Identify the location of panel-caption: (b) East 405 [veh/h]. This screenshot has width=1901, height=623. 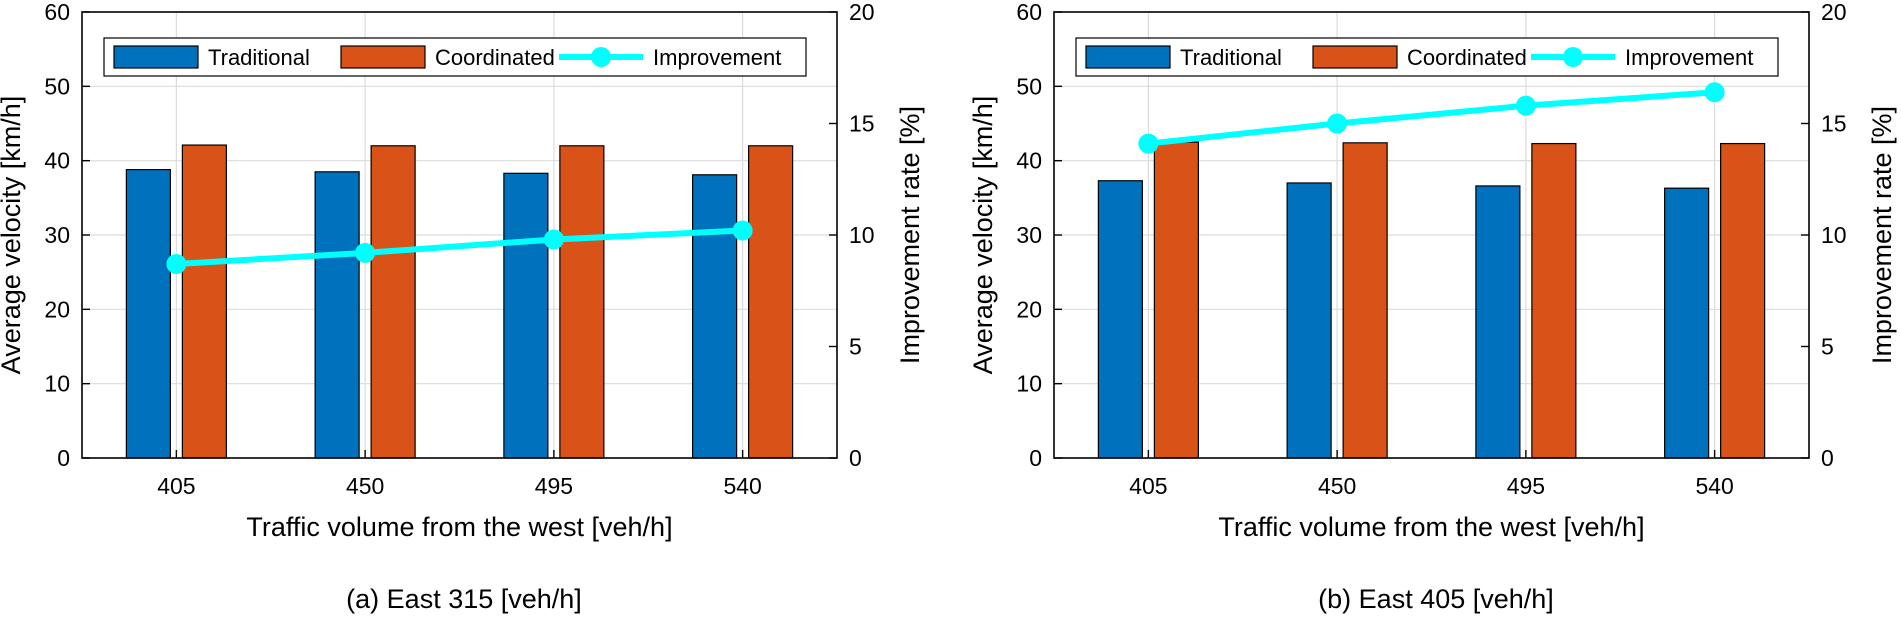
(1436, 599).